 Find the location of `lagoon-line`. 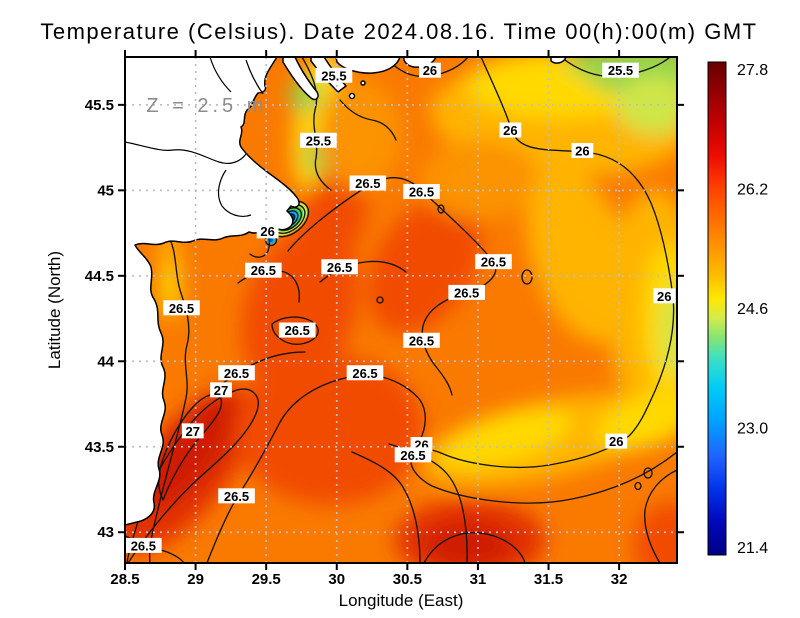

lagoon-line is located at coordinates (234, 193).